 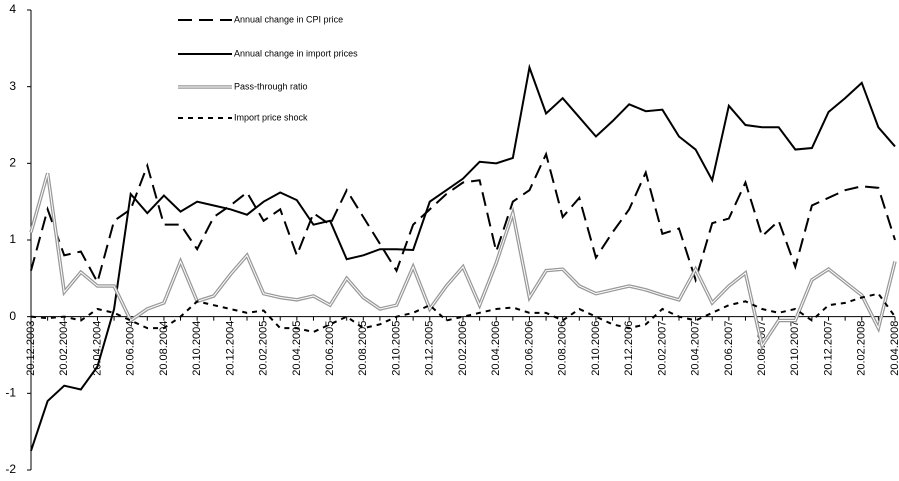 I want to click on legend-label: Annual change in CPI price, so click(x=288, y=19).